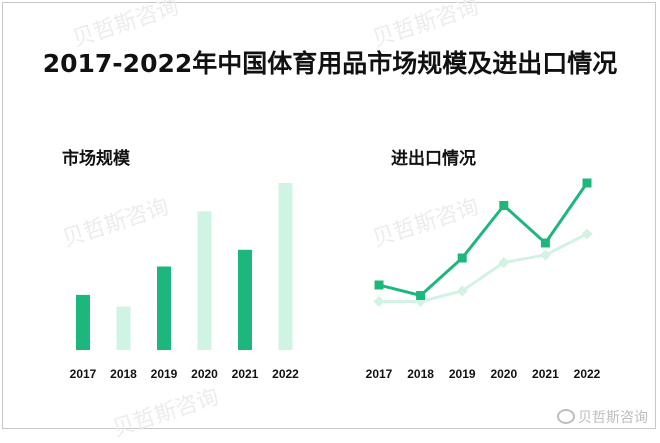 The image size is (660, 443). What do you see at coordinates (164, 308) in the screenshot?
I see `bar-2019` at bounding box center [164, 308].